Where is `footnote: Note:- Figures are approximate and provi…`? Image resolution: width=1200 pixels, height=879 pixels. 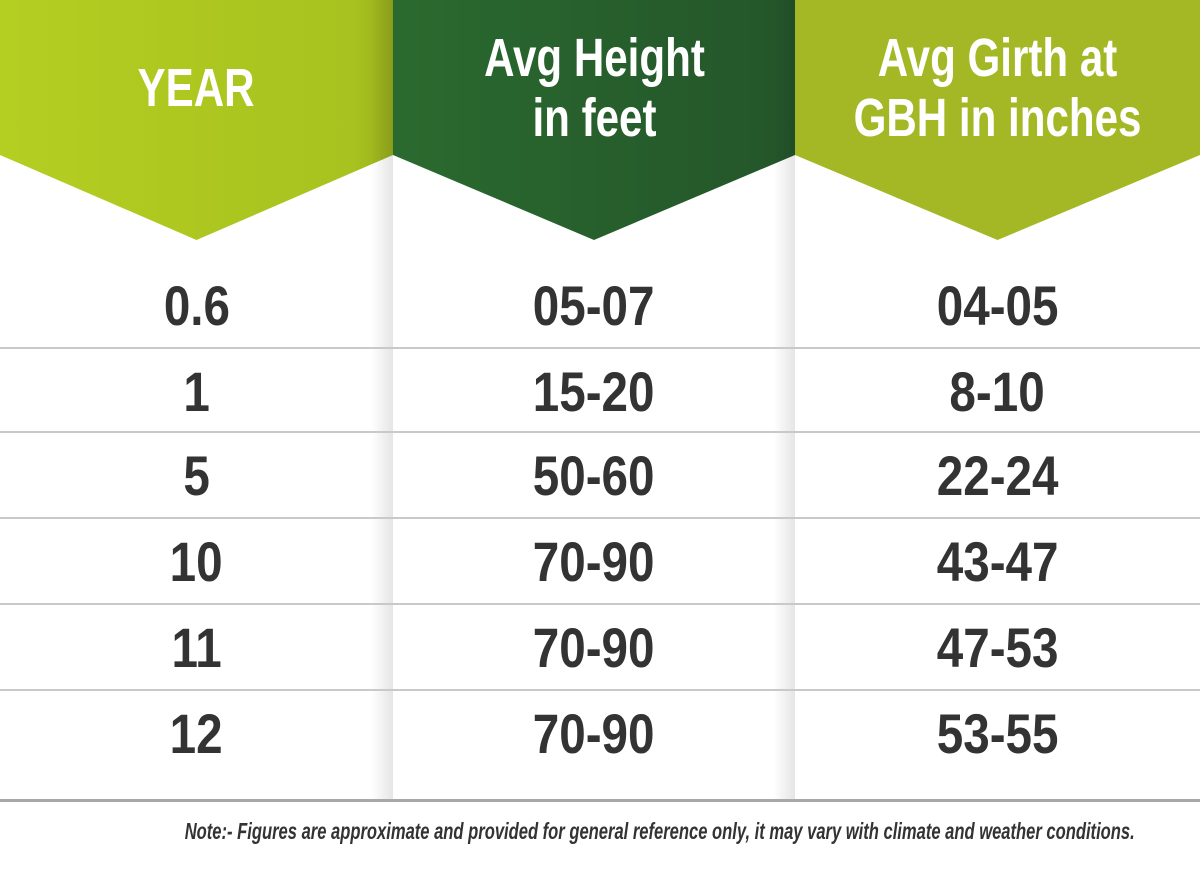 footnote: Note:- Figures are approximate and provi… is located at coordinates (600, 831).